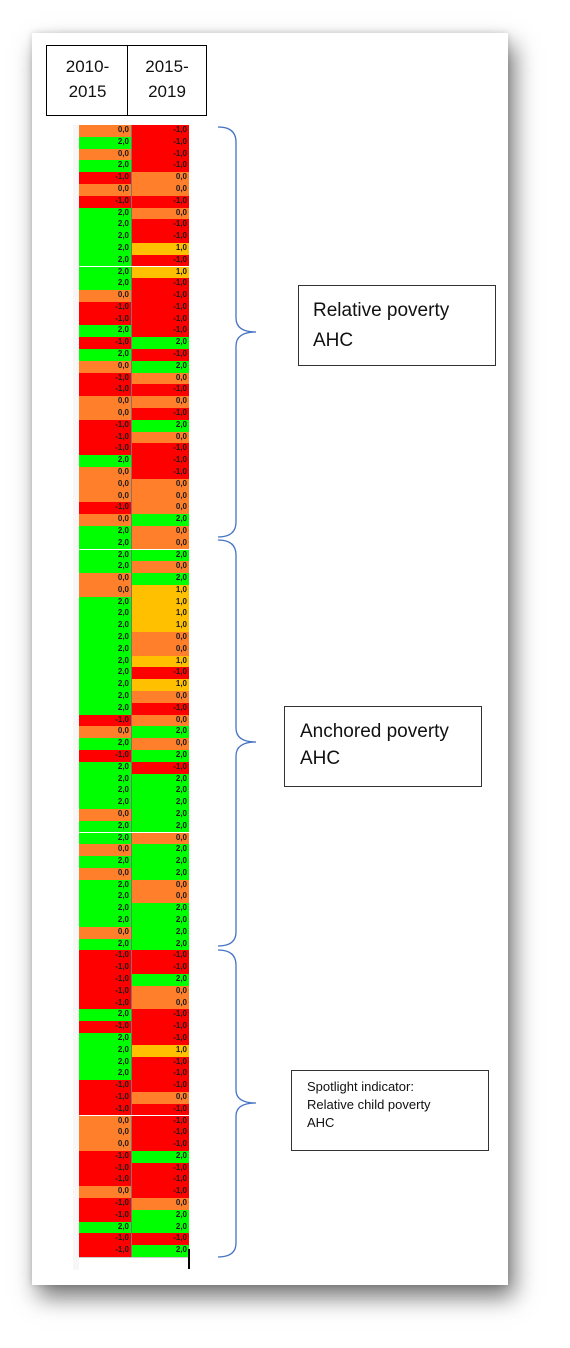  I want to click on brace-anchored-poverty, so click(237, 743).